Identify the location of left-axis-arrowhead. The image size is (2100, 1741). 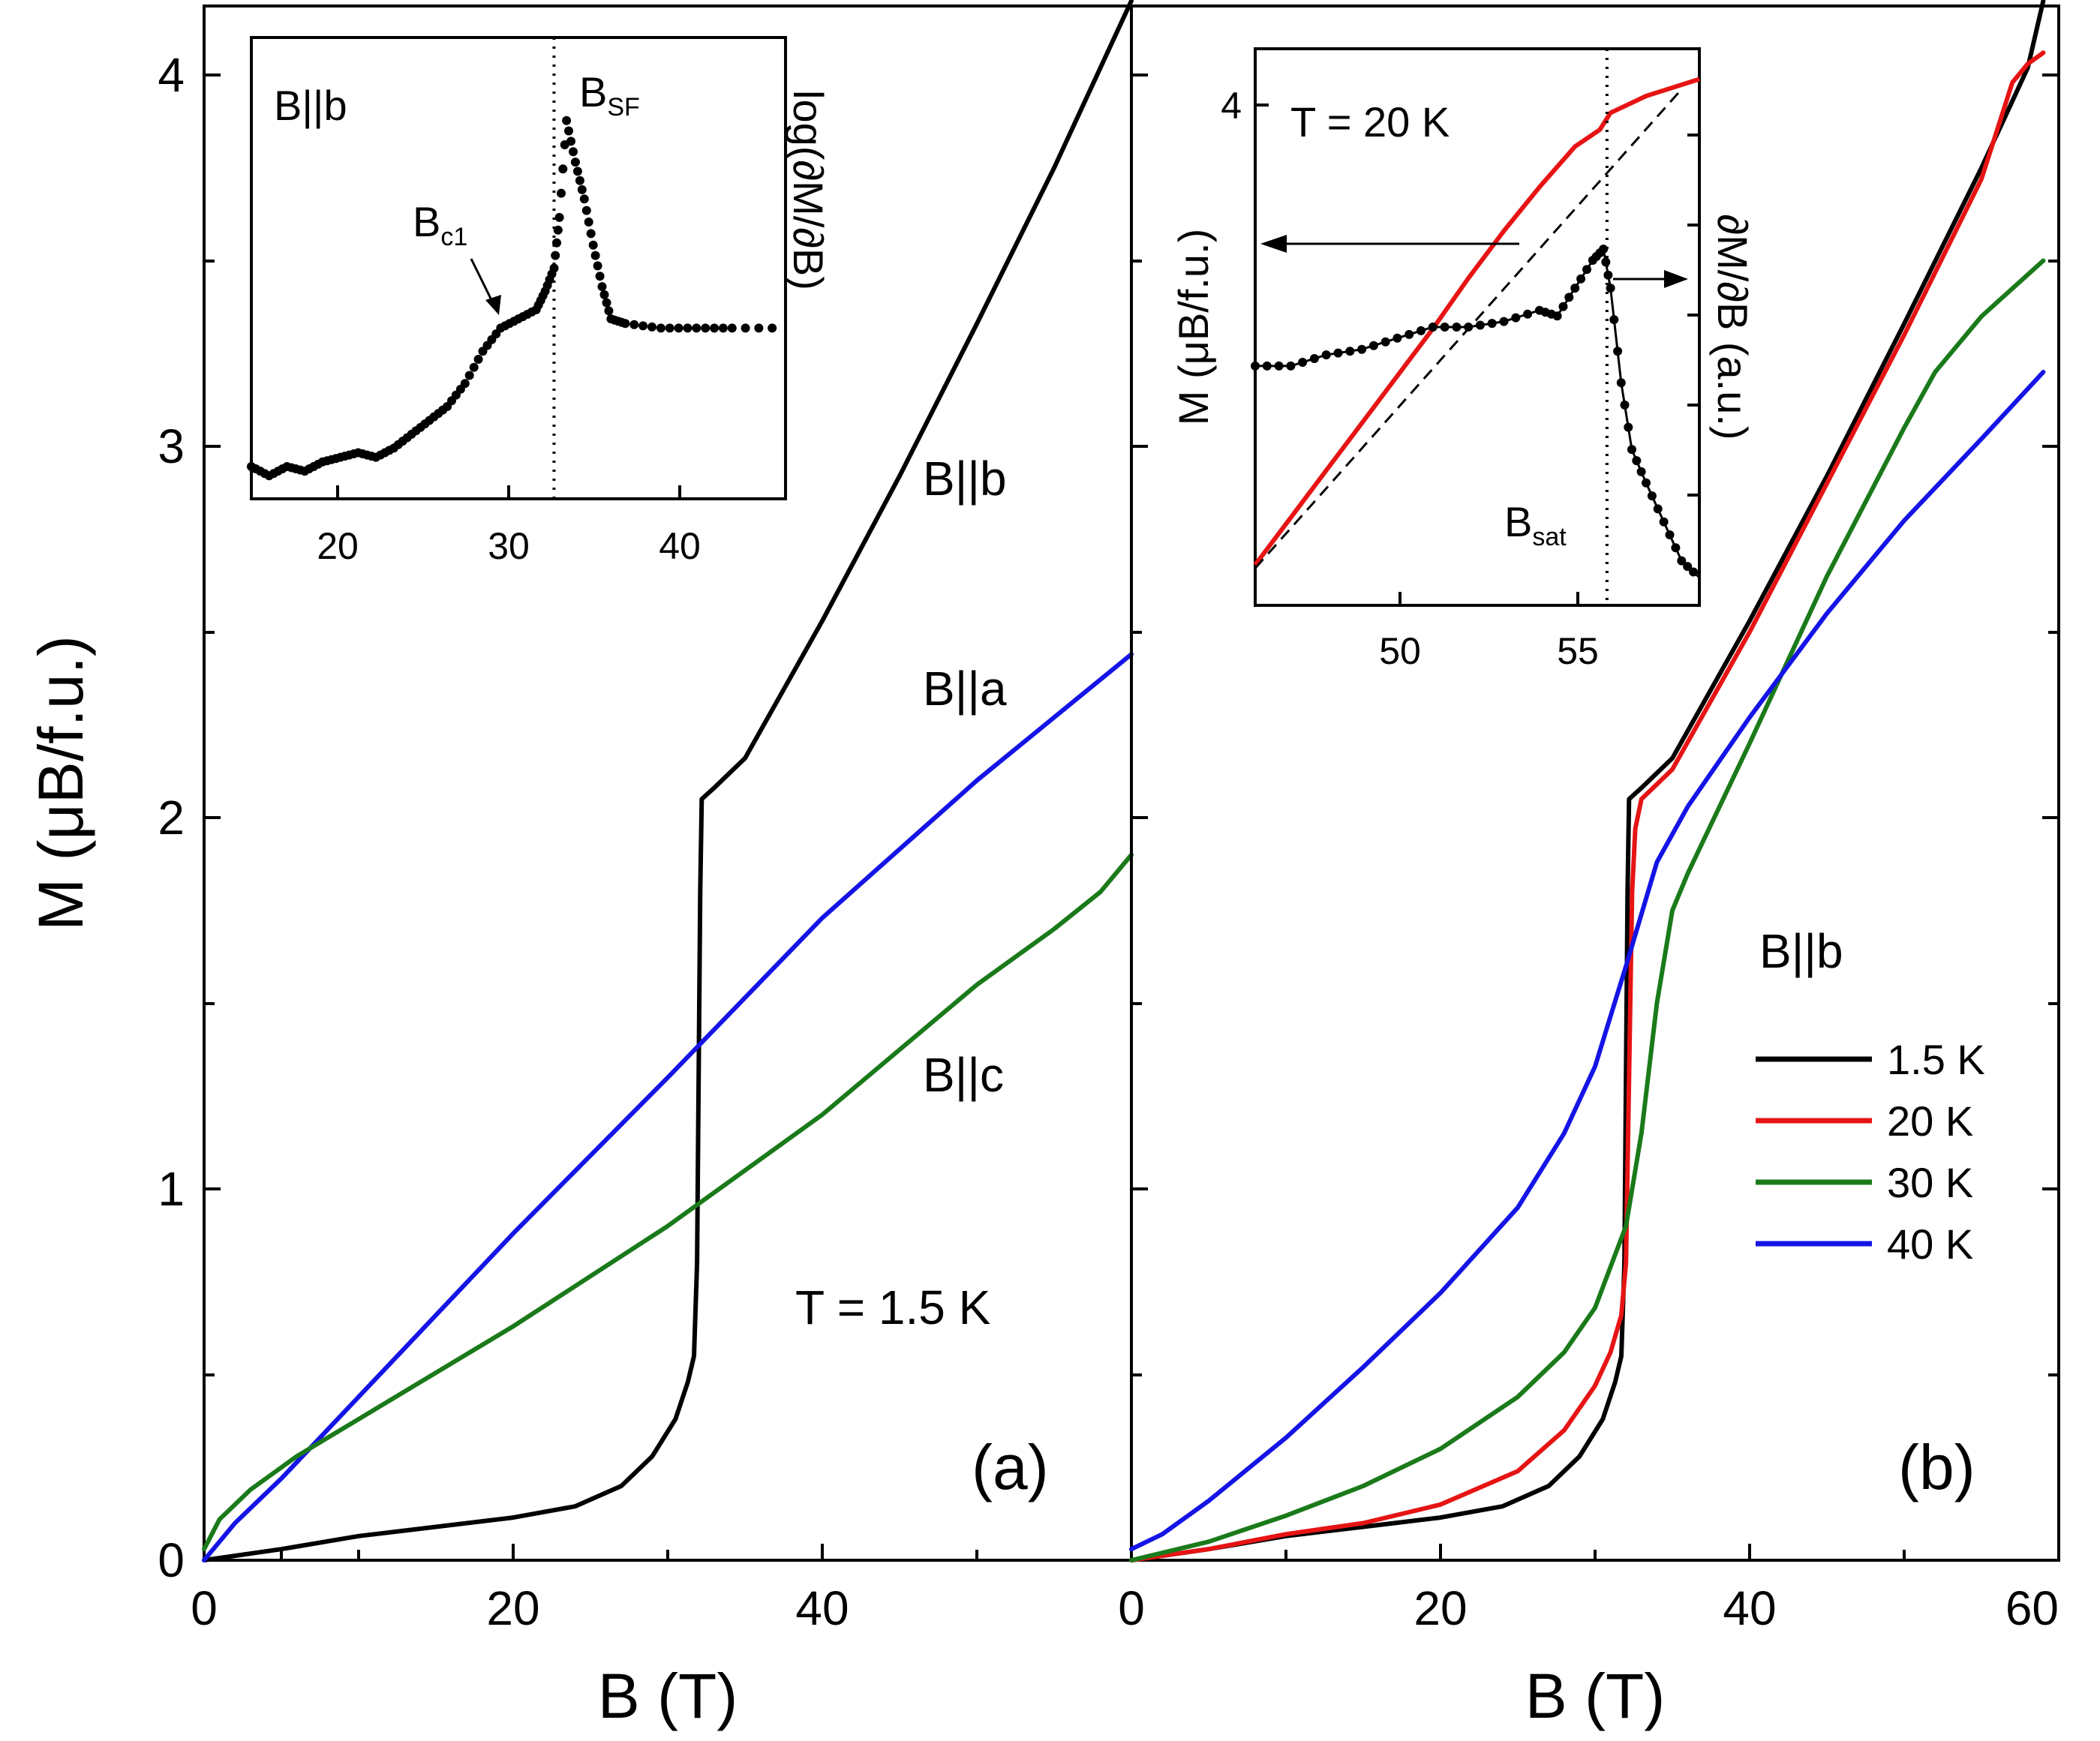
(1273, 244).